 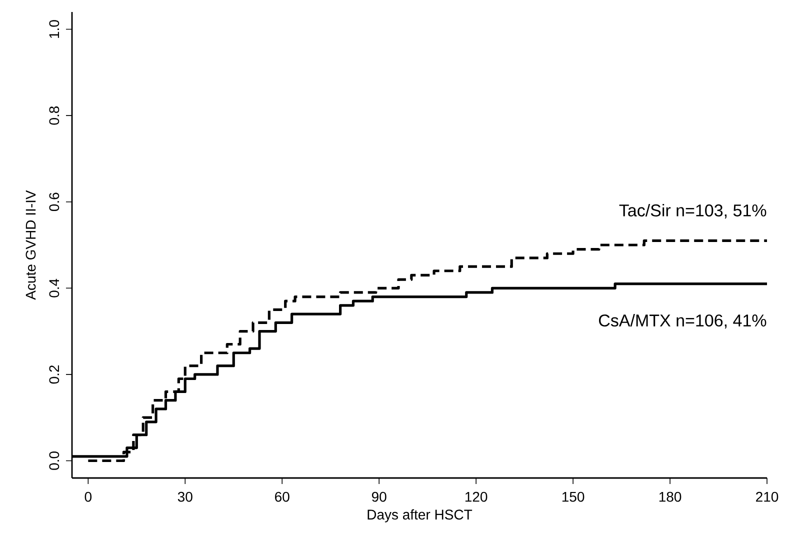 What do you see at coordinates (88, 497) in the screenshot?
I see `x-tick-label: 0` at bounding box center [88, 497].